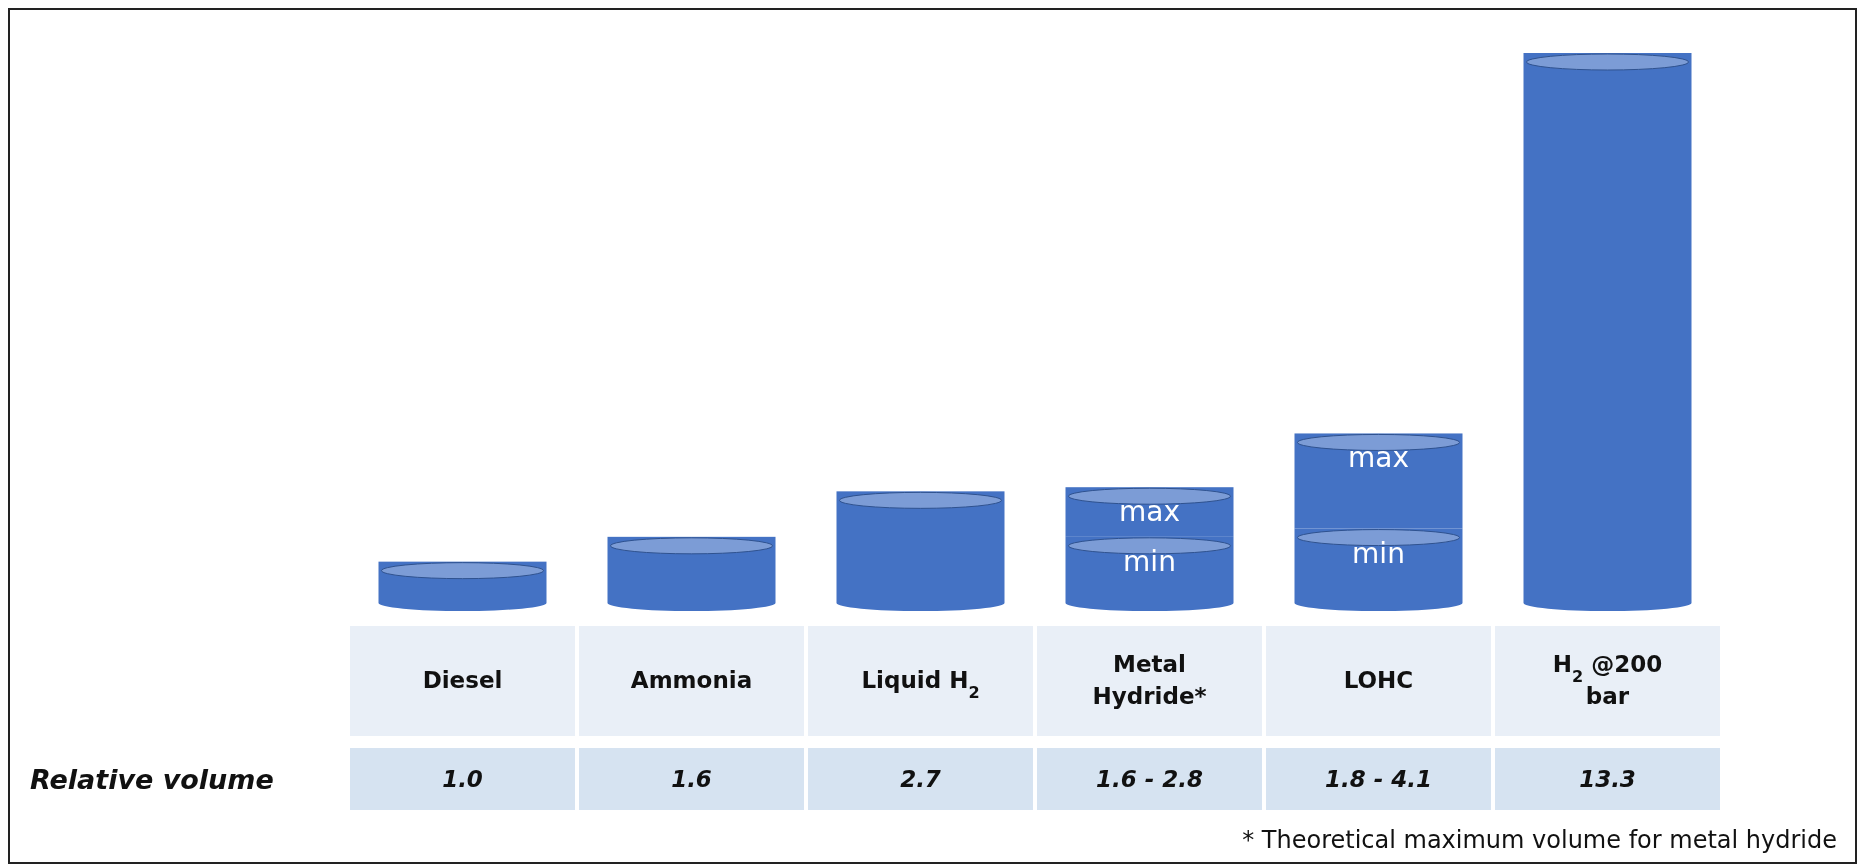 The image size is (1865, 864). I want to click on text: * Theoretical maximum volume for metal hydride, so click(1539, 840).